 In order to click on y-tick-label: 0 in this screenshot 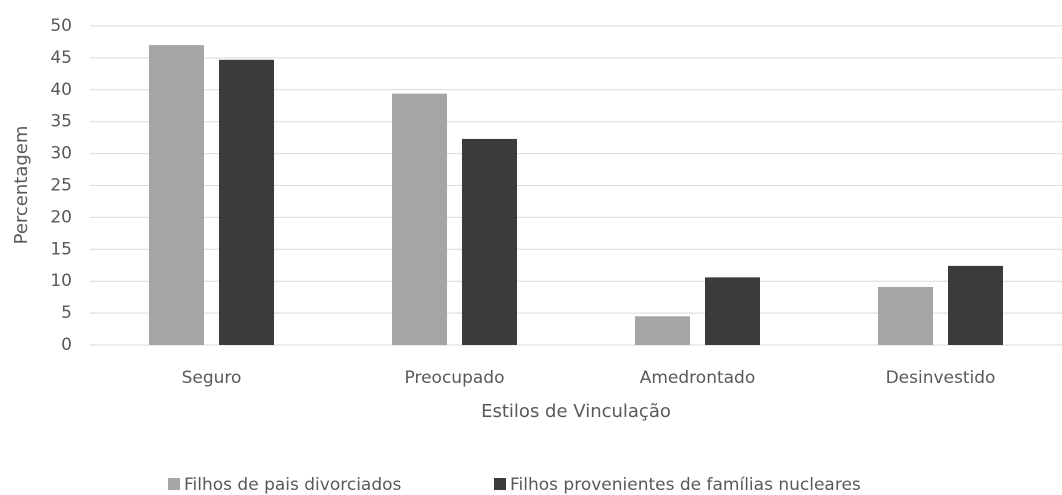, I will do `click(66, 345)`.